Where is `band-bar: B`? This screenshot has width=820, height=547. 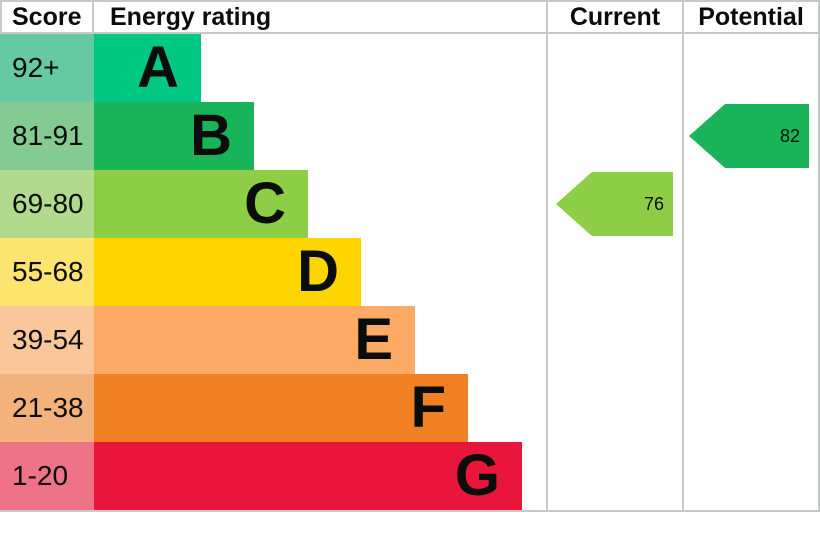
band-bar: B is located at coordinates (174, 136).